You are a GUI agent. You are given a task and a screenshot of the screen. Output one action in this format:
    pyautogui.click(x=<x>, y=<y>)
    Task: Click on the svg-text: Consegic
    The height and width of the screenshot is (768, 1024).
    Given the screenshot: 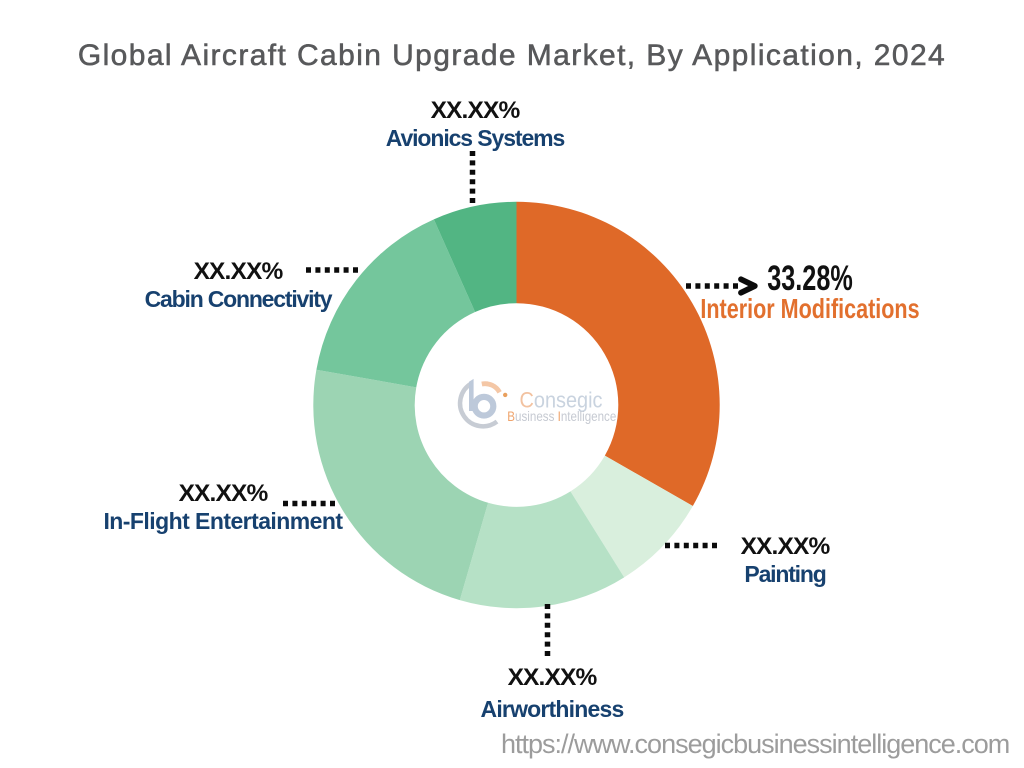 What is the action you would take?
    pyautogui.click(x=561, y=400)
    